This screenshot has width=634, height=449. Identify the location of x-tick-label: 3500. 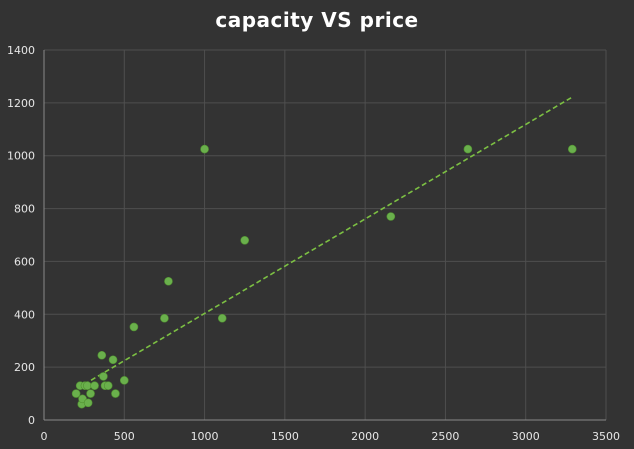
(606, 436).